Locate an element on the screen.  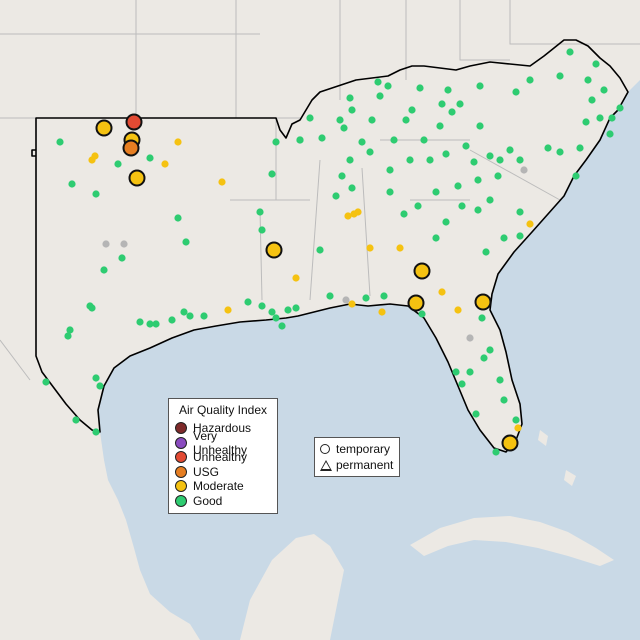
moderate-swatch is located at coordinates (181, 486).